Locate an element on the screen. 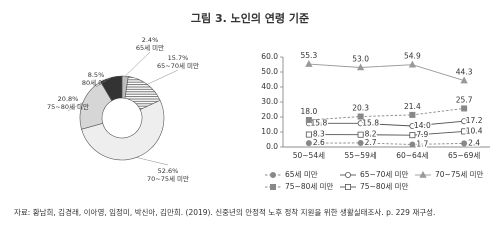 This screenshot has width=500, height=240. x-tick-label: 60~64세 is located at coordinates (412, 155).